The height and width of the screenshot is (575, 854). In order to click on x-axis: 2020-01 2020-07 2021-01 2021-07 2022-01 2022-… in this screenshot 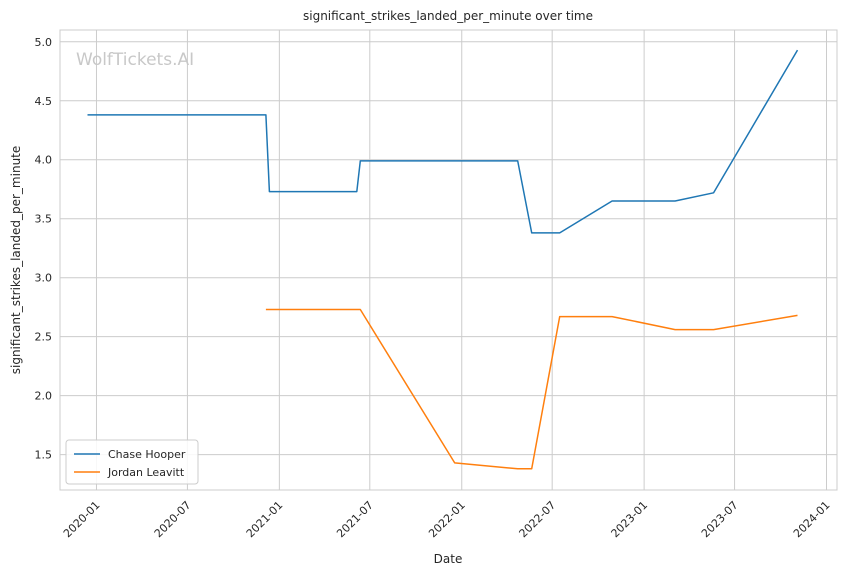, I will do `click(447, 520)`.